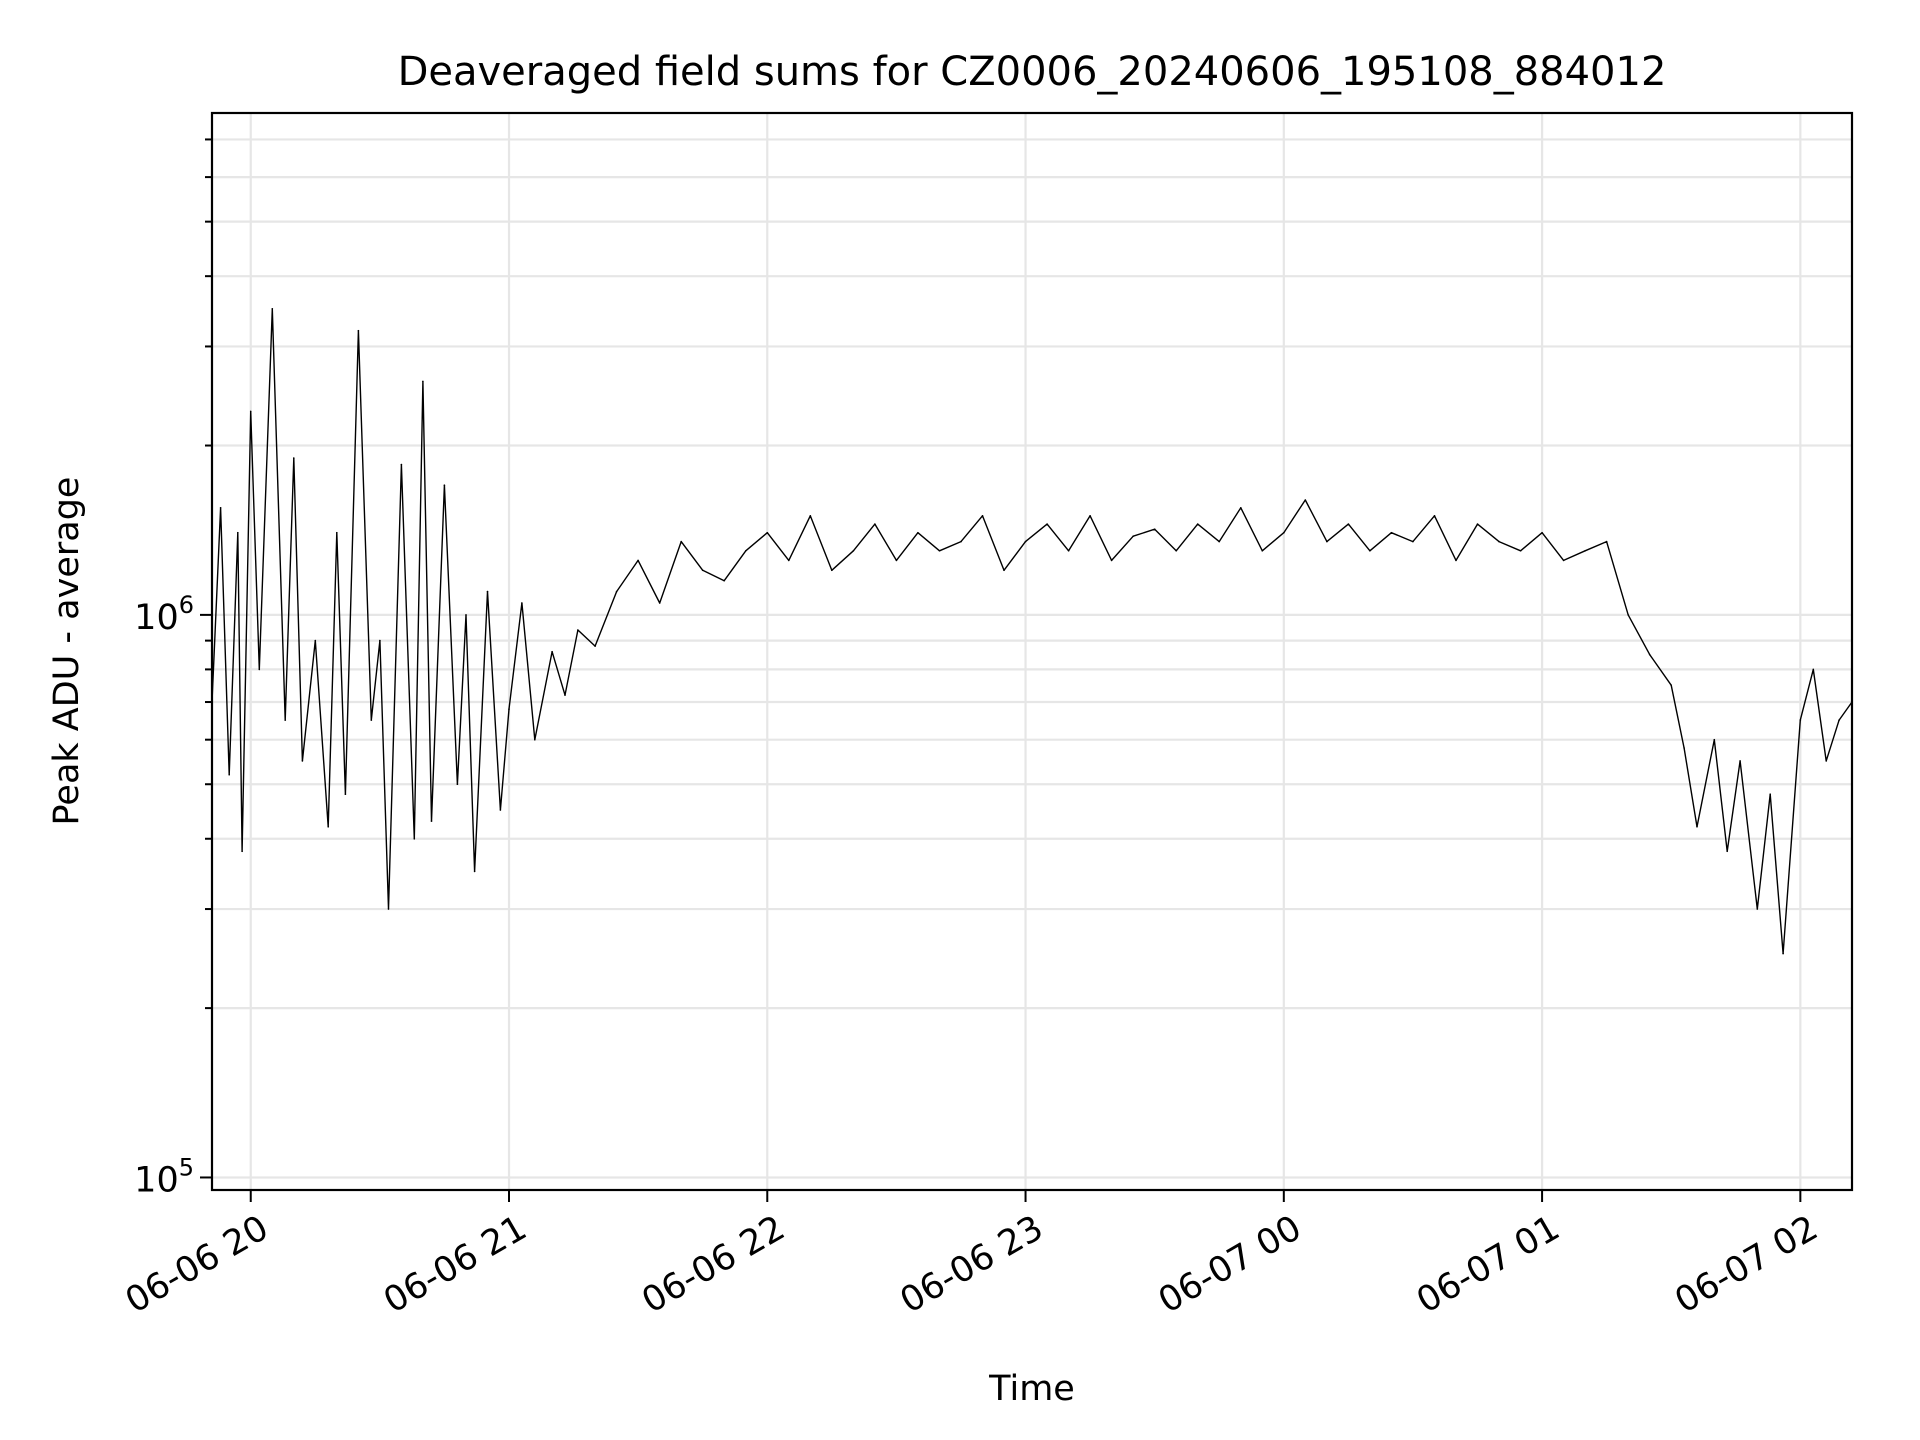  Describe the element at coordinates (173, 669) in the screenshot. I see `y-axis-ticks: 10⁵ 10⁶` at that location.